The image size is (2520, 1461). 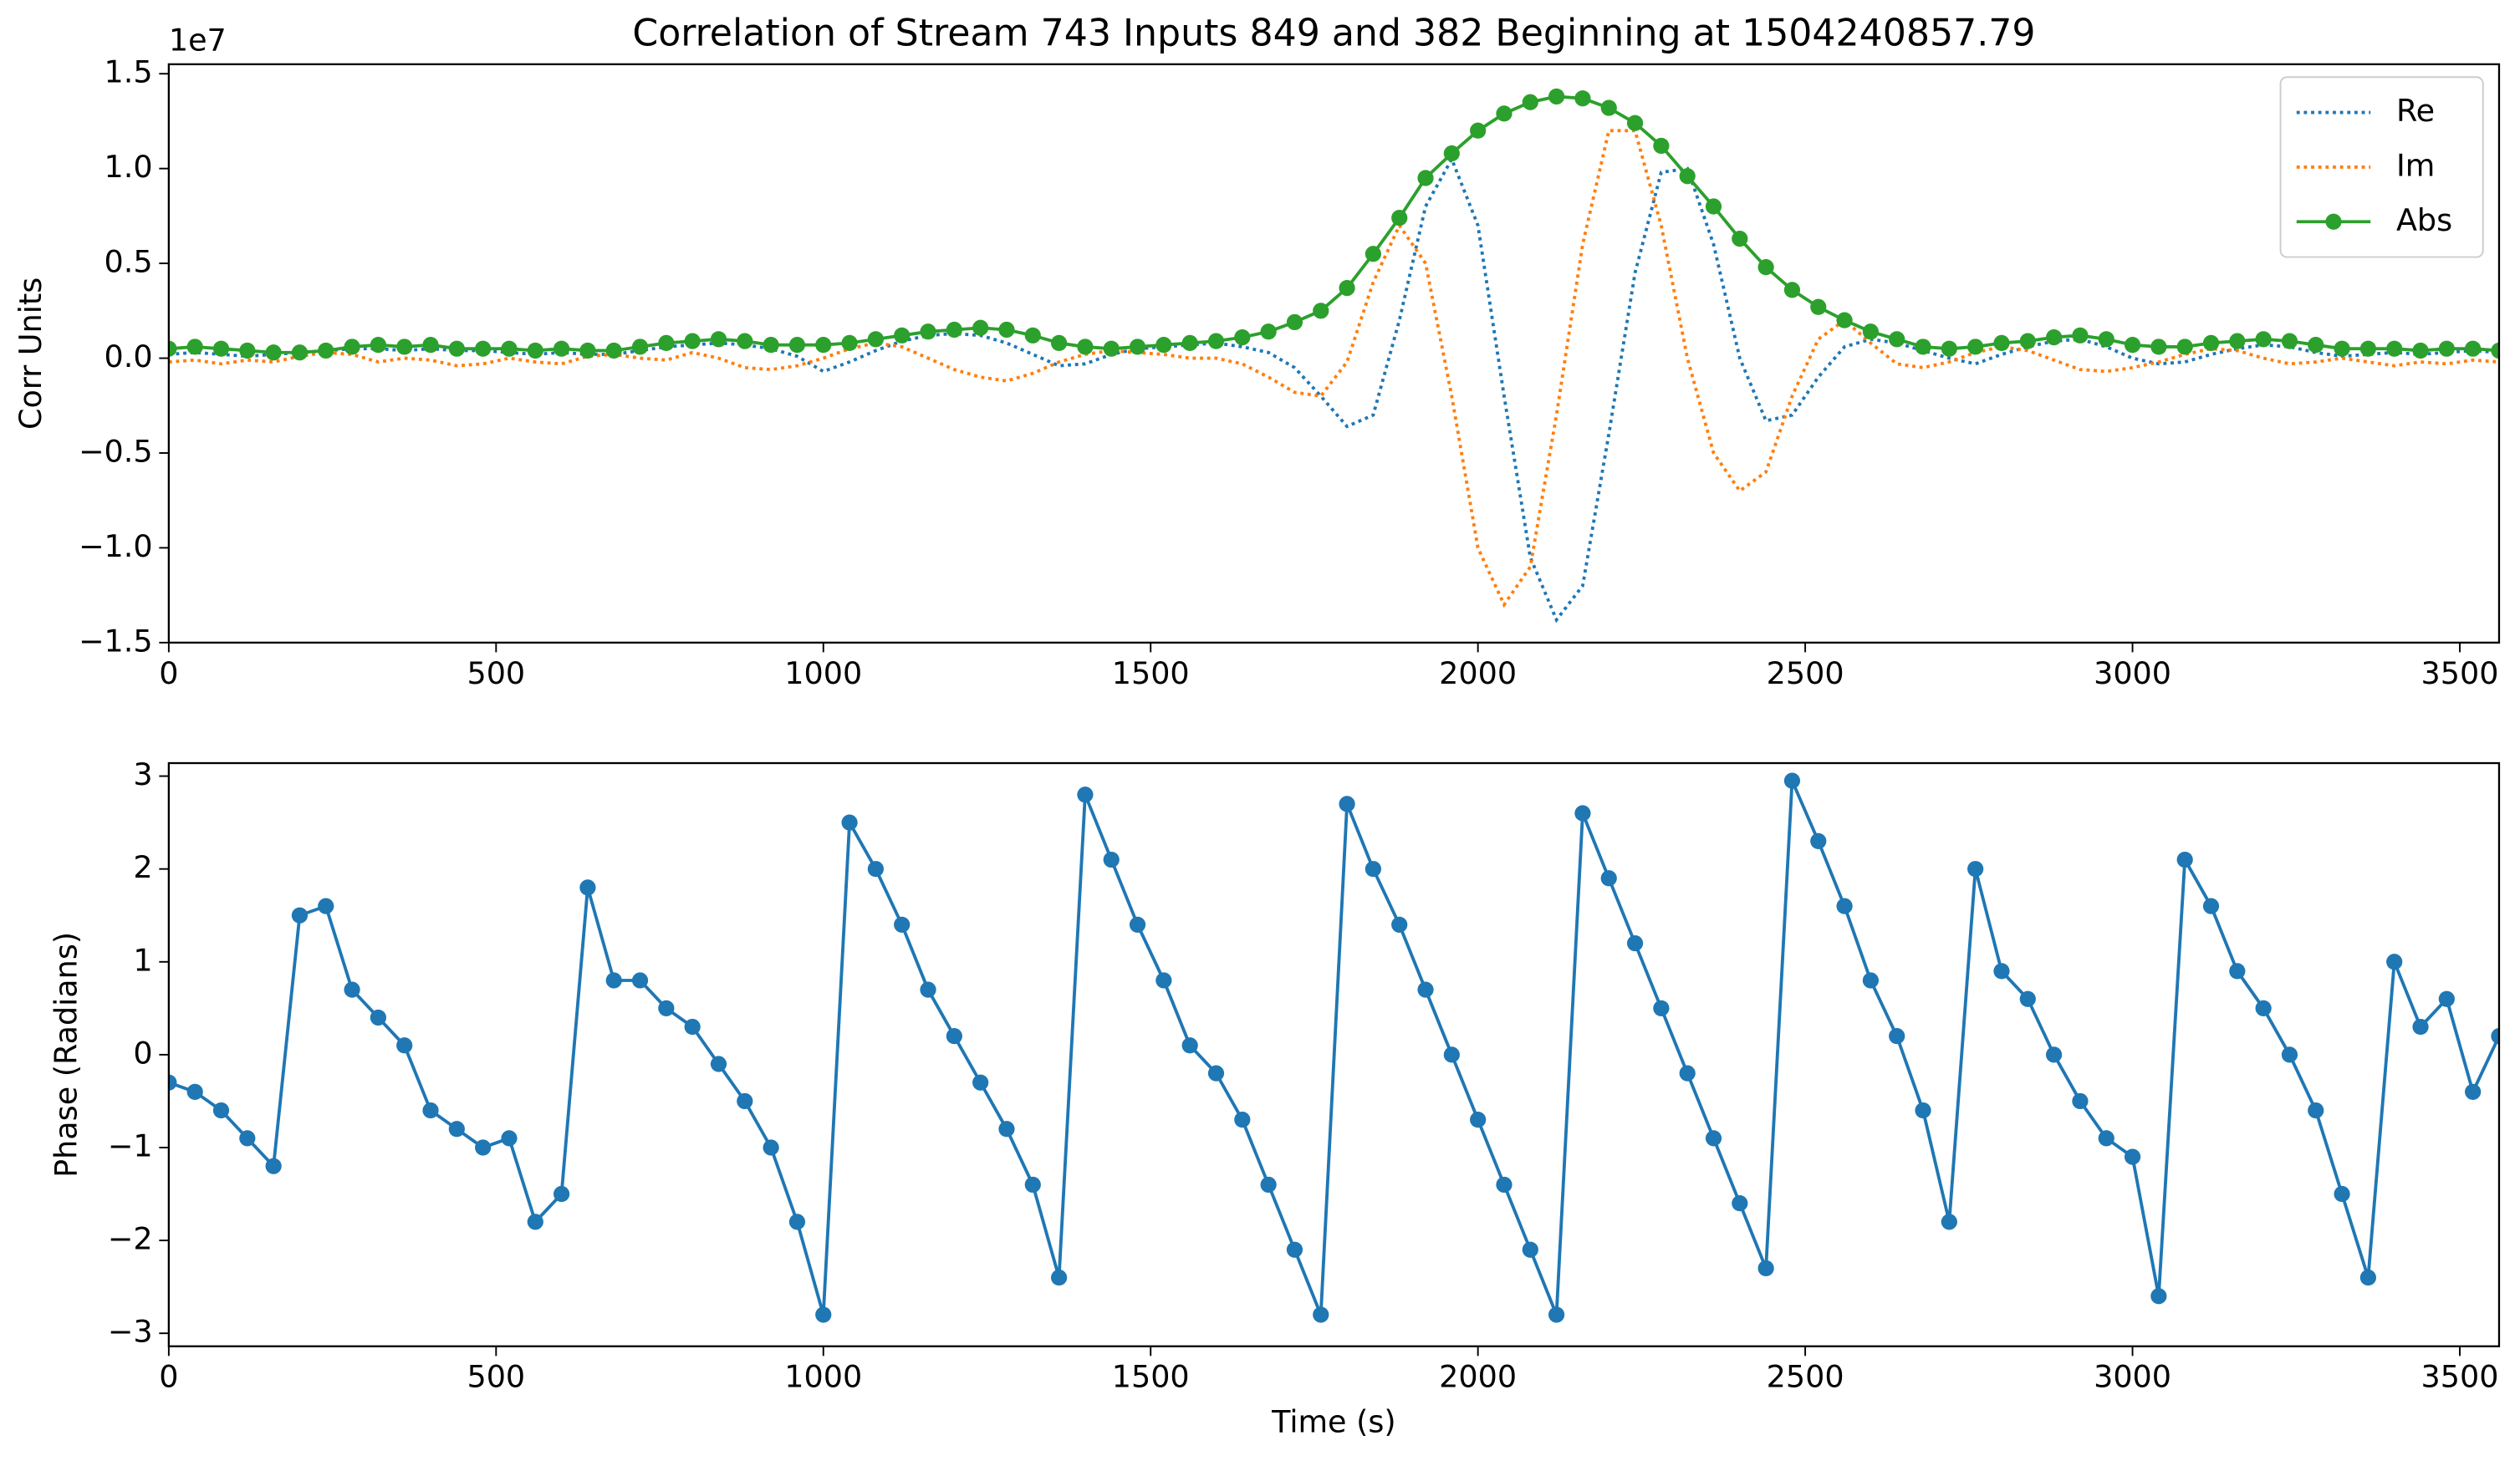 I want to click on offset-text: 1e7, so click(x=198, y=40).